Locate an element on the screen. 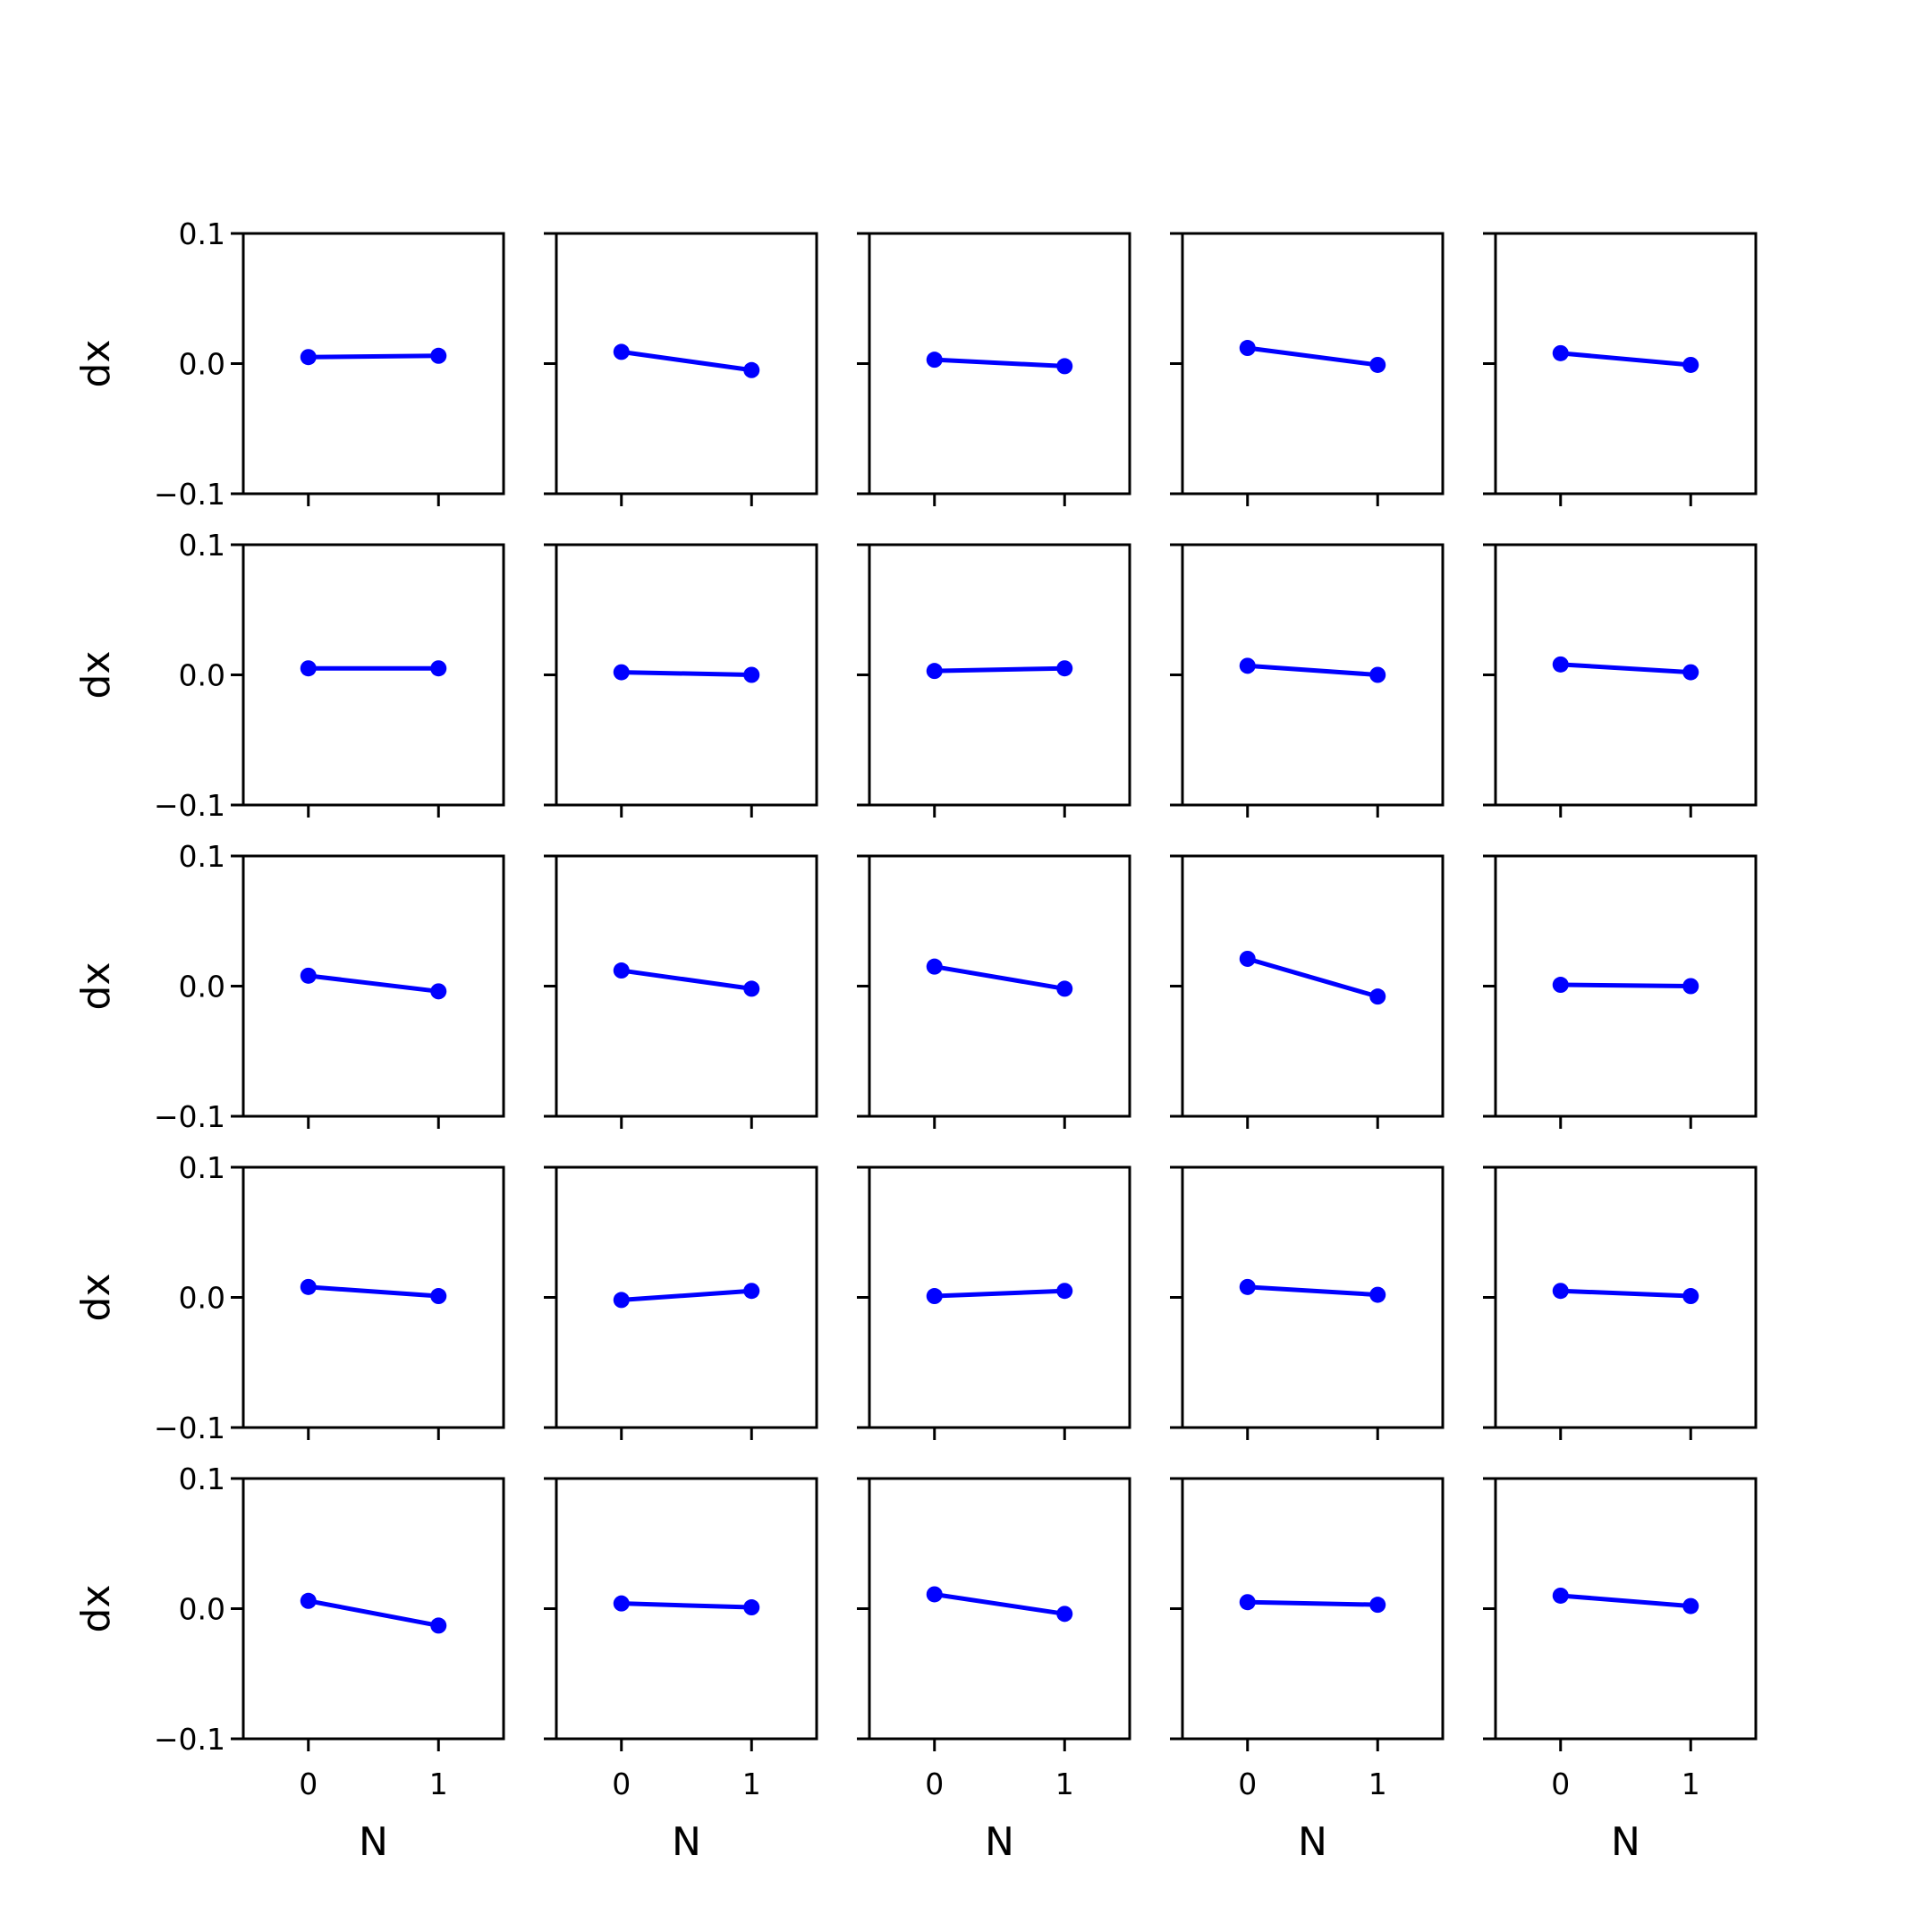 The width and height of the screenshot is (1932, 1932). panel-r1-c3 is located at coordinates (994, 369).